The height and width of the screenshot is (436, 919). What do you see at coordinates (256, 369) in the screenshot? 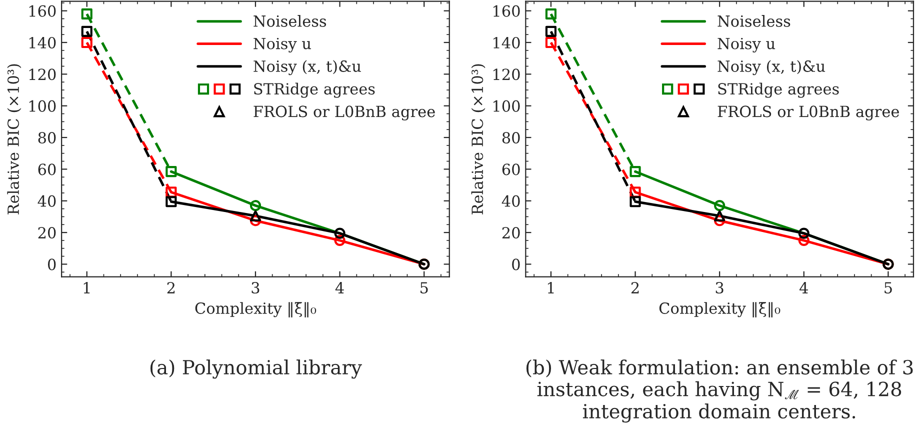
I see `text: (a) Polynomial library` at bounding box center [256, 369].